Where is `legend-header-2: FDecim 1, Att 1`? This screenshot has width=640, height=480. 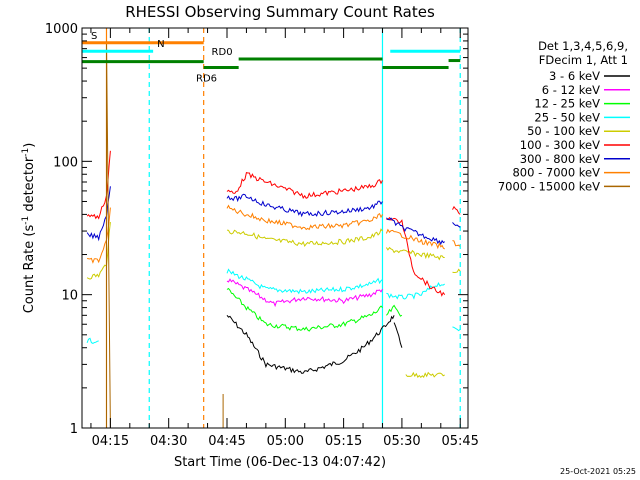
legend-header-2: FDecim 1, Att 1 is located at coordinates (583, 60).